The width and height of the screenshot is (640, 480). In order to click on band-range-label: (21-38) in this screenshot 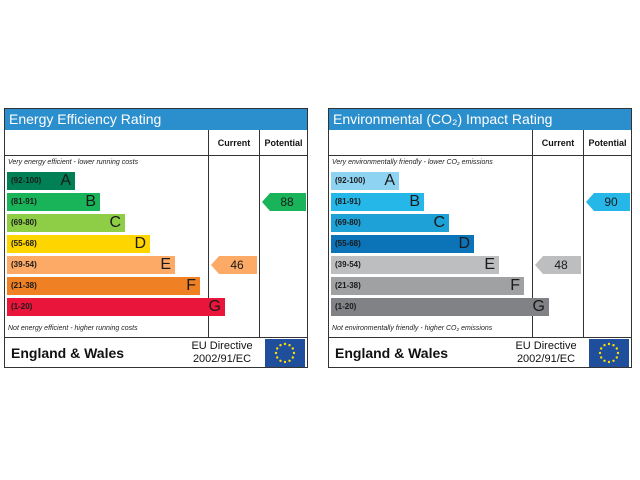, I will do `click(348, 285)`.